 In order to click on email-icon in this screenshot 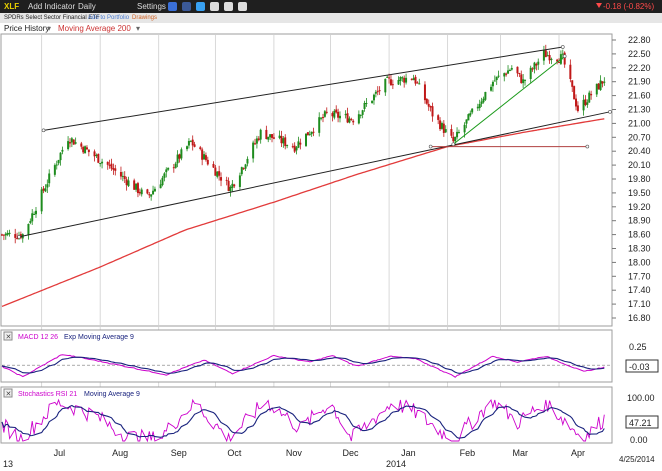, I will do `click(228, 6)`.